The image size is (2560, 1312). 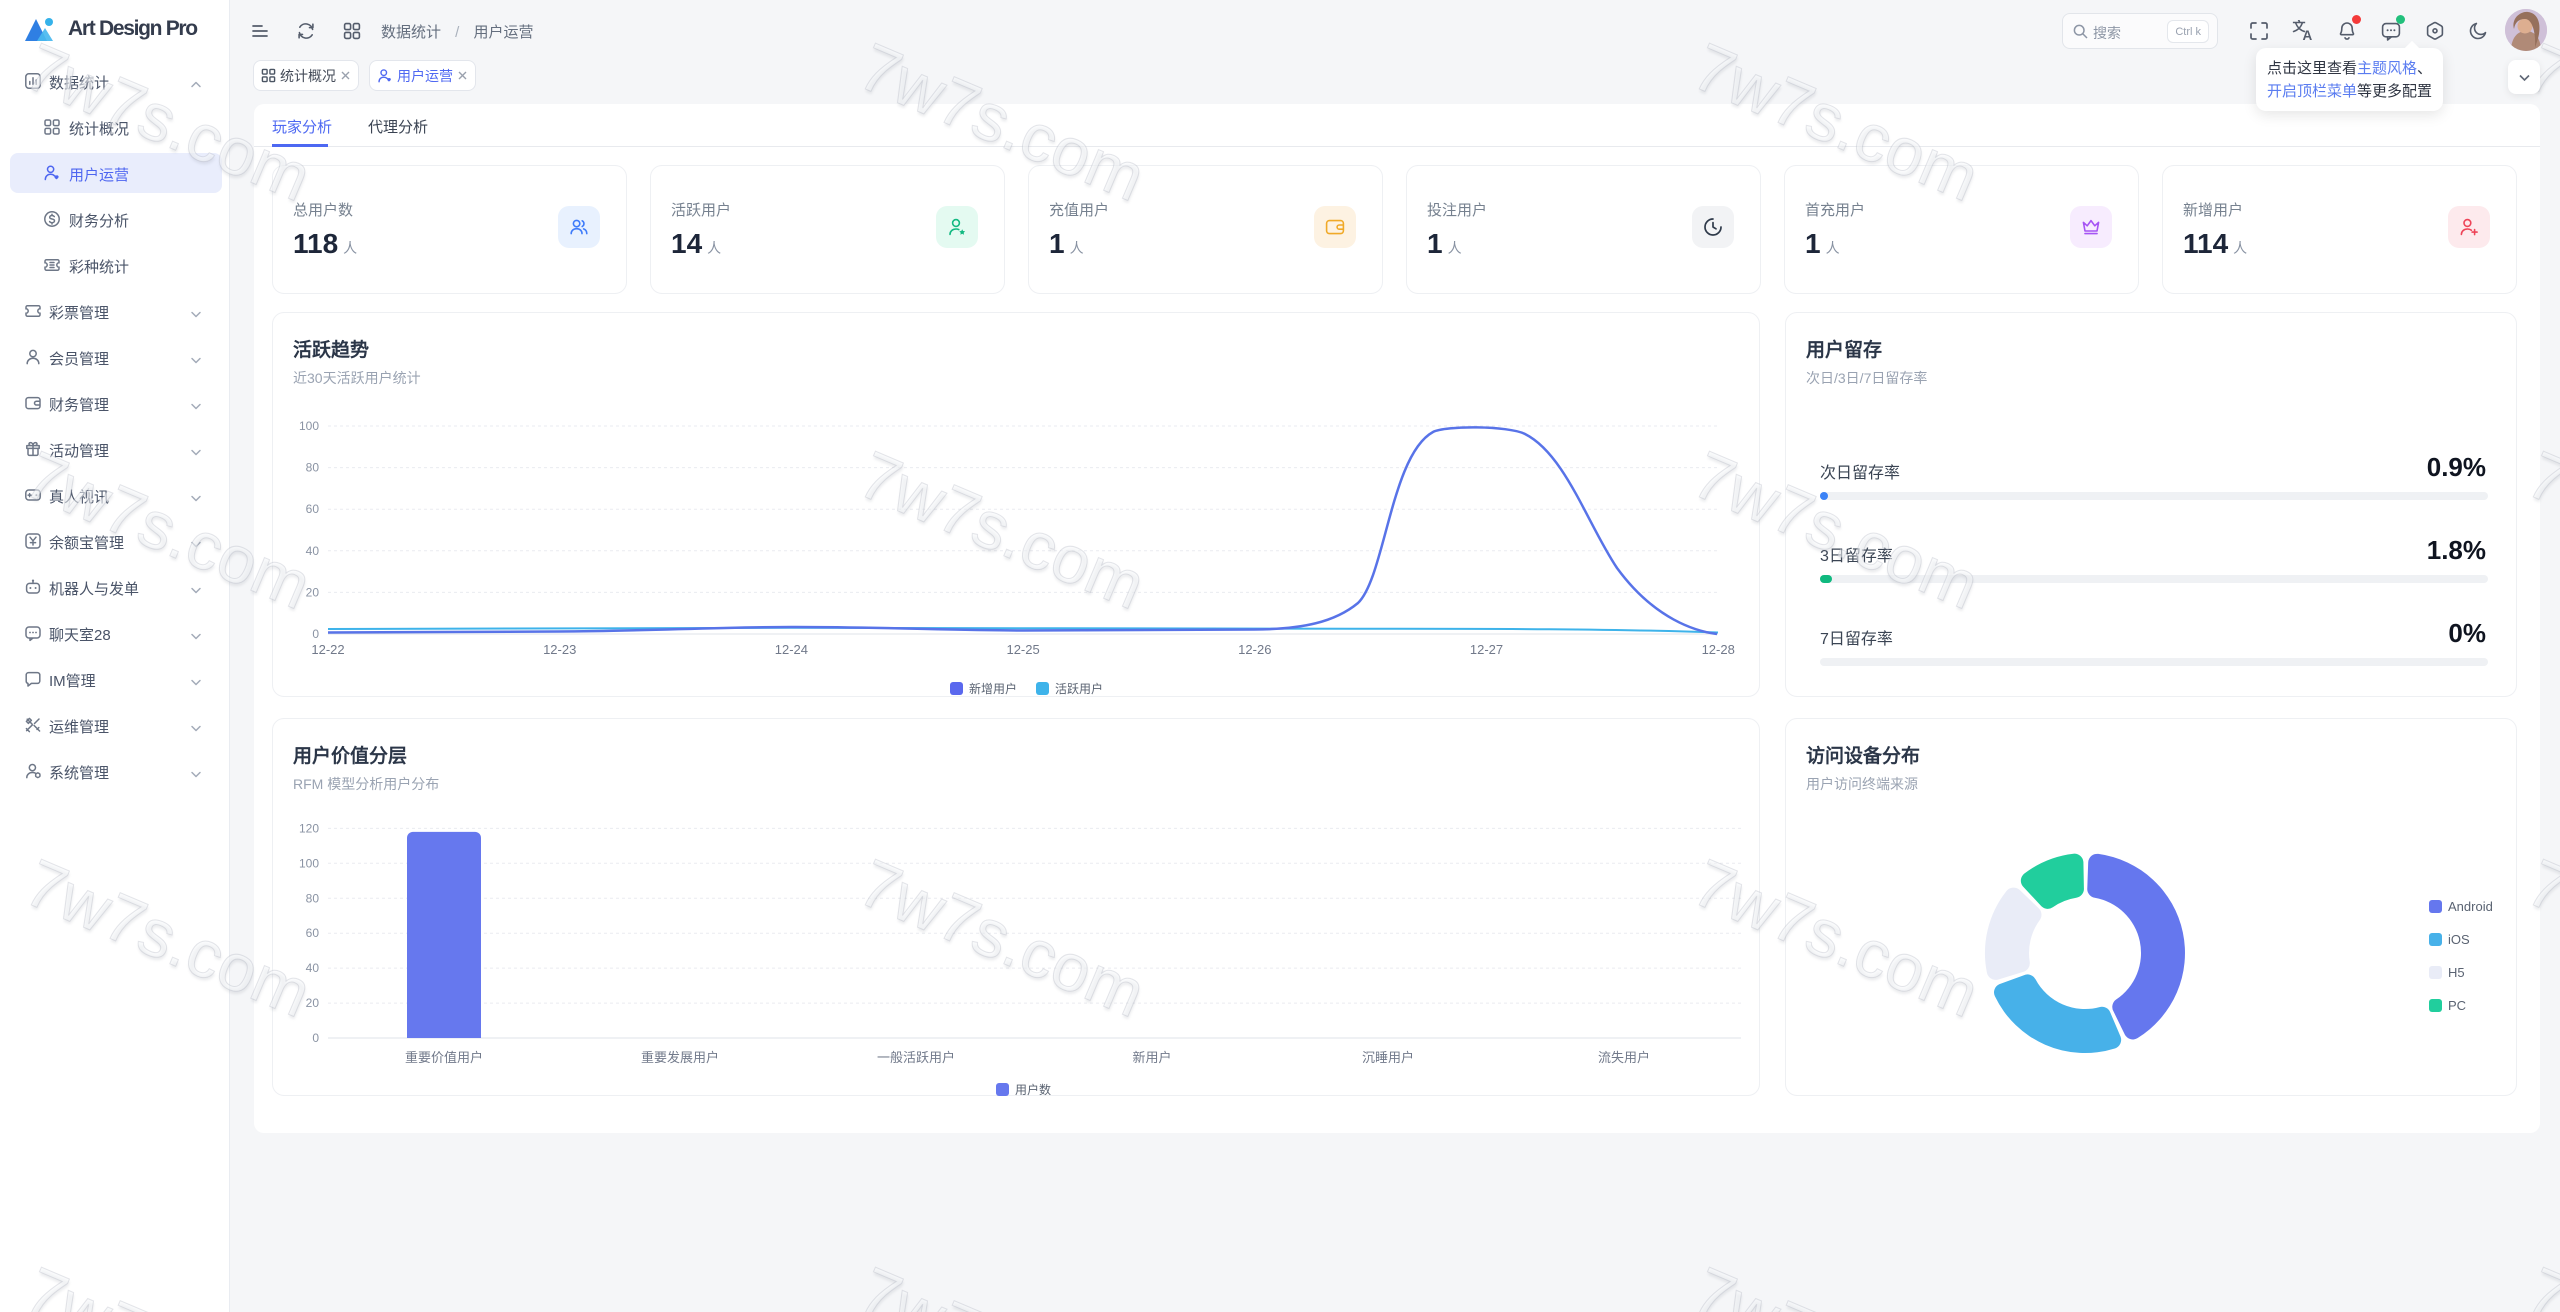 I want to click on svg-text: 文, so click(x=2300, y=27).